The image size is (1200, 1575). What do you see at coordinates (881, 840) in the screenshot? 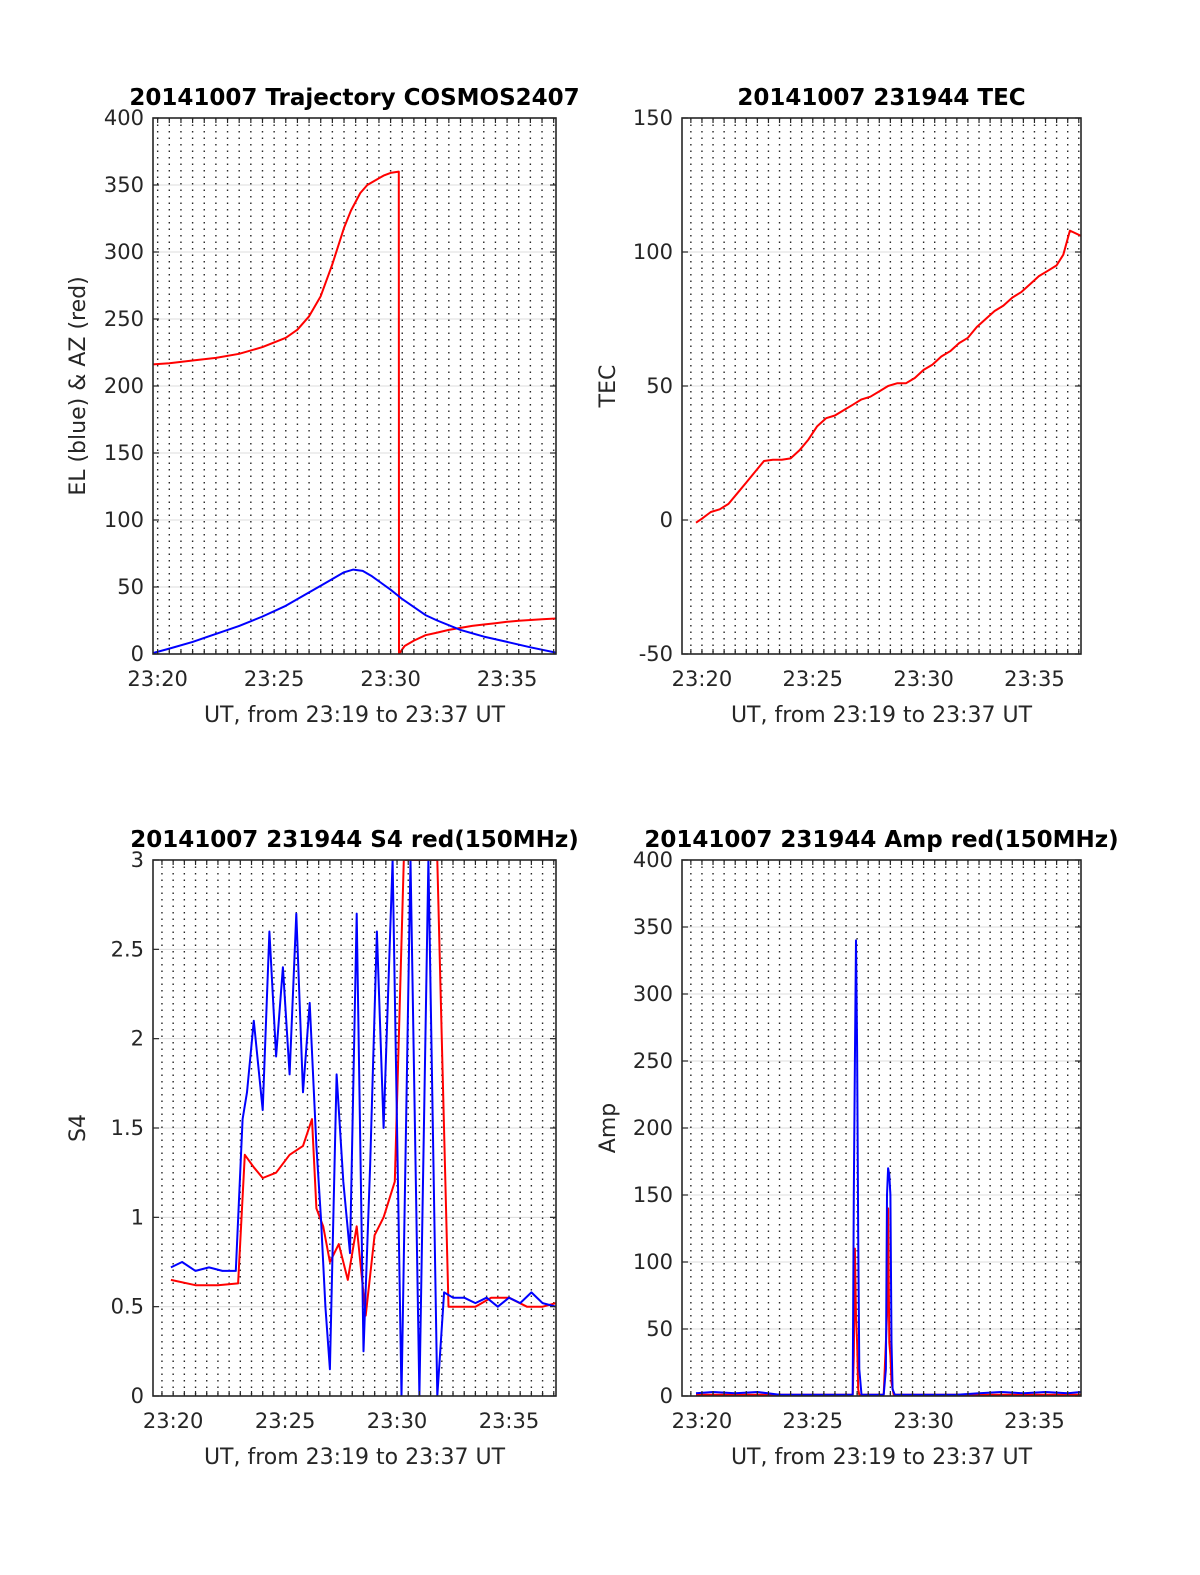
I see `chart-title: 20141007 231944 Amp red(150MHz)` at bounding box center [881, 840].